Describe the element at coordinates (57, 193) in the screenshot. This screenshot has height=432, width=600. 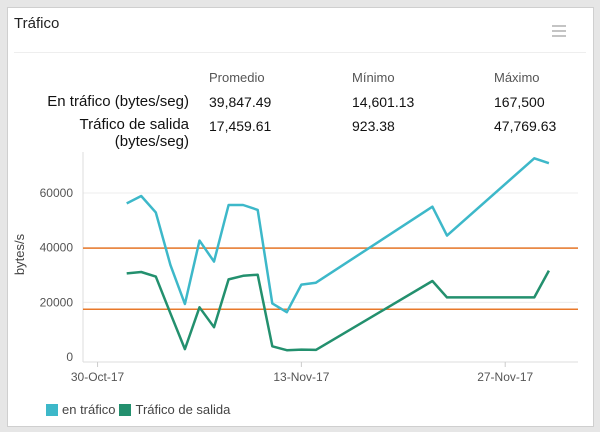
I see `y-tick-label: 60000` at that location.